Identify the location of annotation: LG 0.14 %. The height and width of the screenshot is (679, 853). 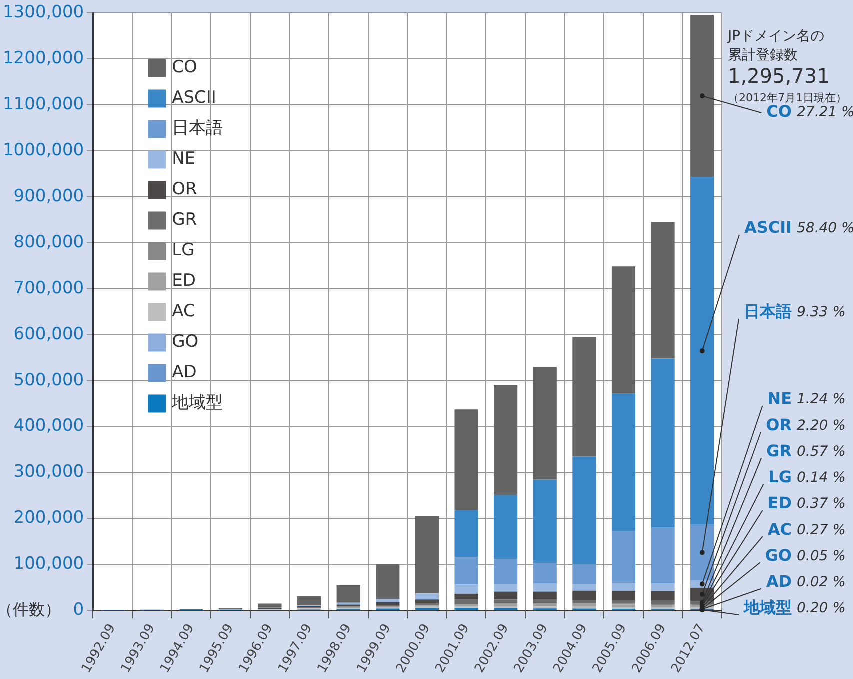
(807, 477).